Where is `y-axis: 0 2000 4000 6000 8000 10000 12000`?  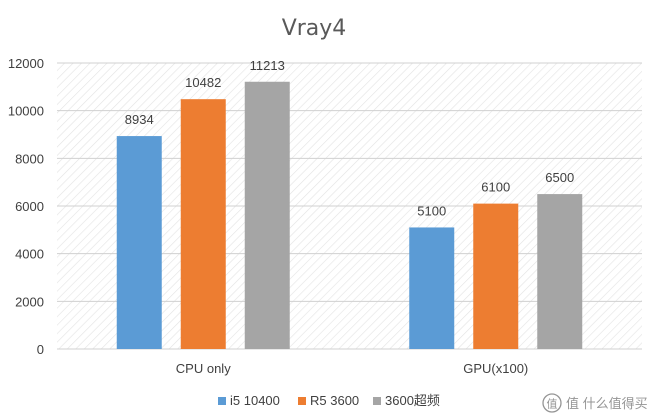
y-axis: 0 2000 4000 6000 8000 10000 12000 is located at coordinates (26, 206).